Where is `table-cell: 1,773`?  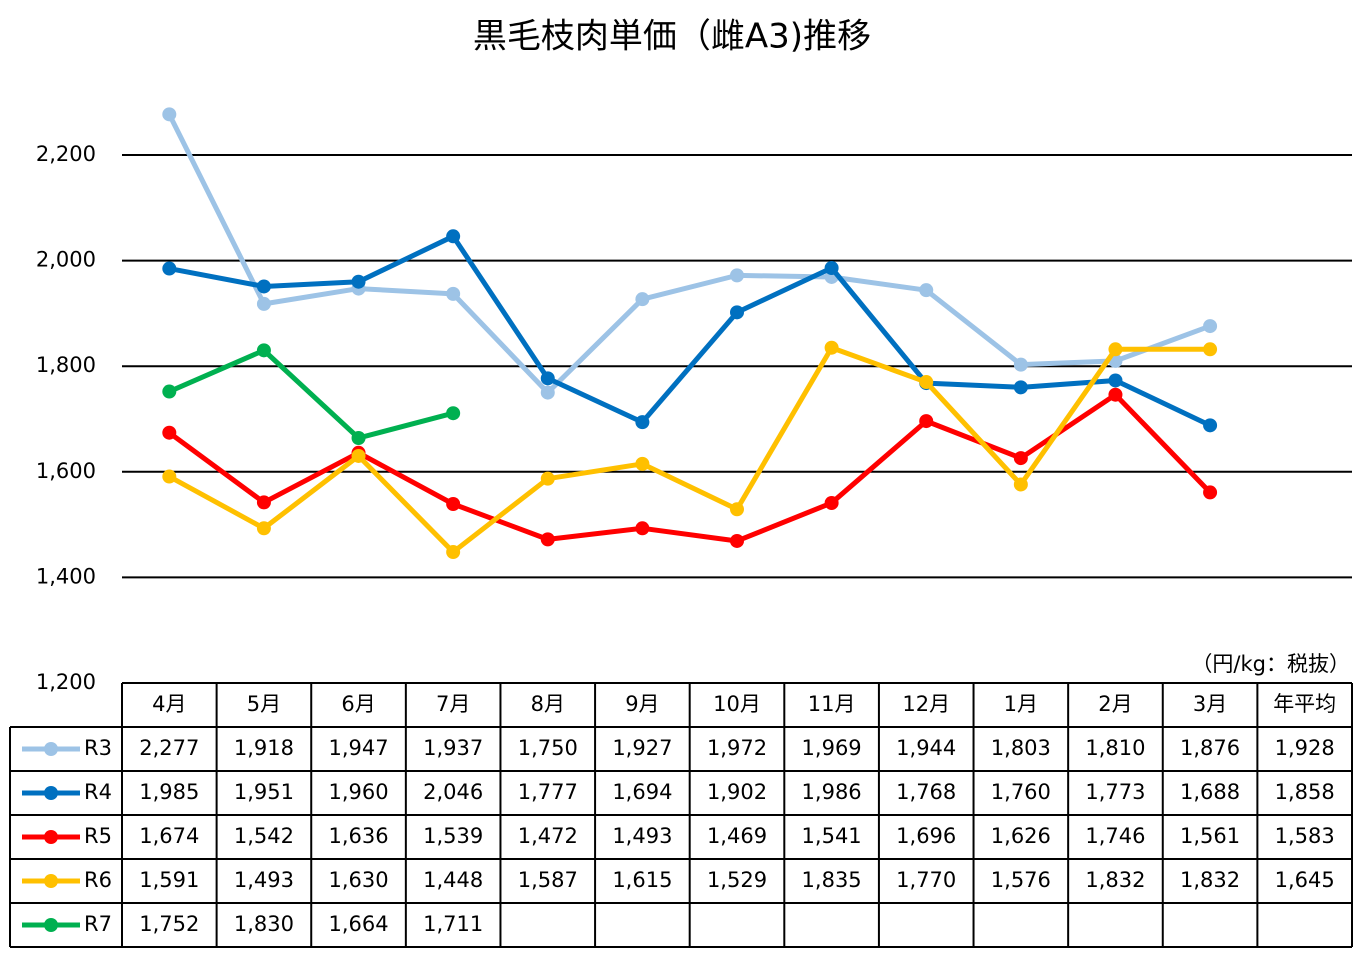 table-cell: 1,773 is located at coordinates (1115, 792).